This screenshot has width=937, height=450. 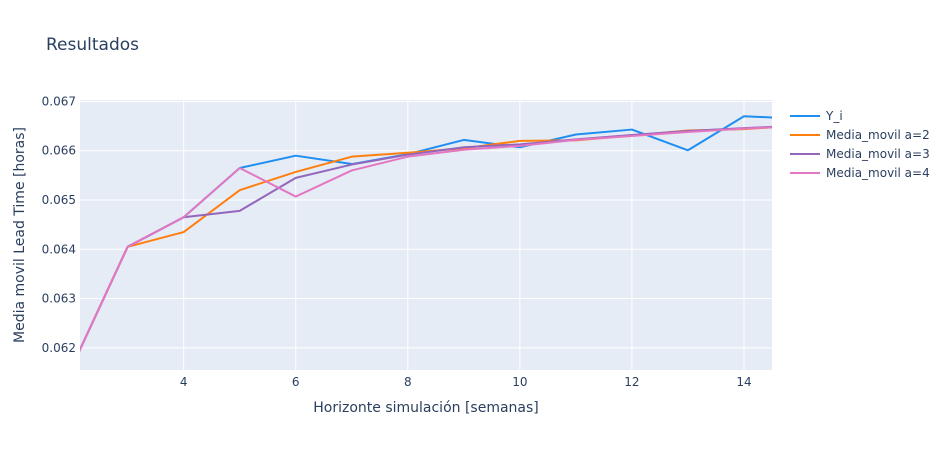 I want to click on chart-title: Resultados, so click(x=92, y=45).